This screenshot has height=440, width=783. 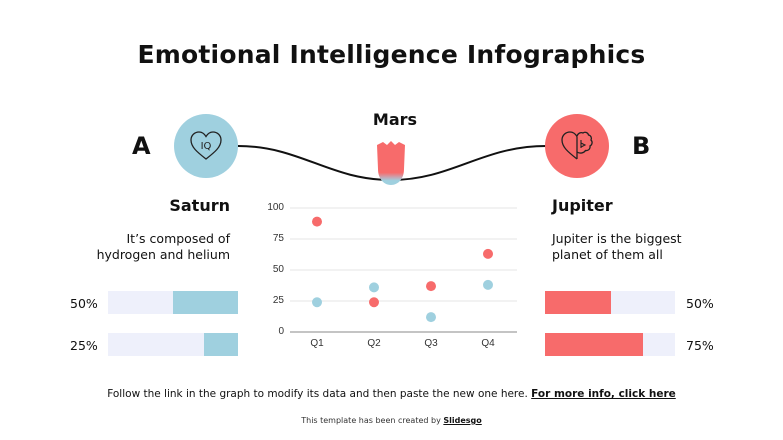 I want to click on jupiter-bar1-fill, so click(x=578, y=302).